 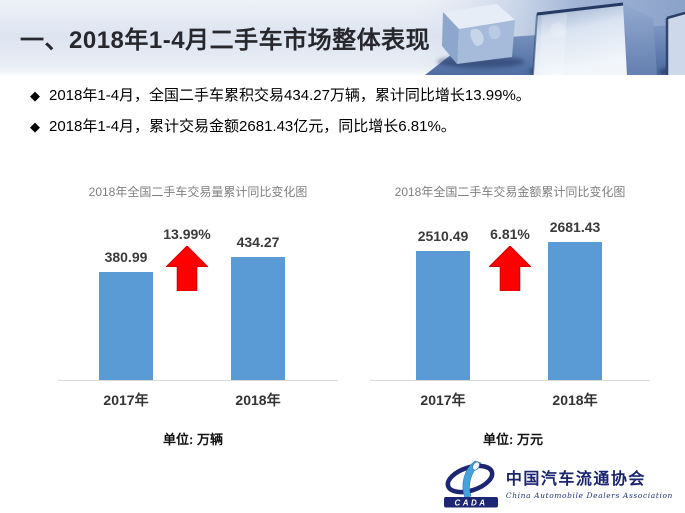 What do you see at coordinates (550, 37) in the screenshot?
I see `header-cubes-decoration` at bounding box center [550, 37].